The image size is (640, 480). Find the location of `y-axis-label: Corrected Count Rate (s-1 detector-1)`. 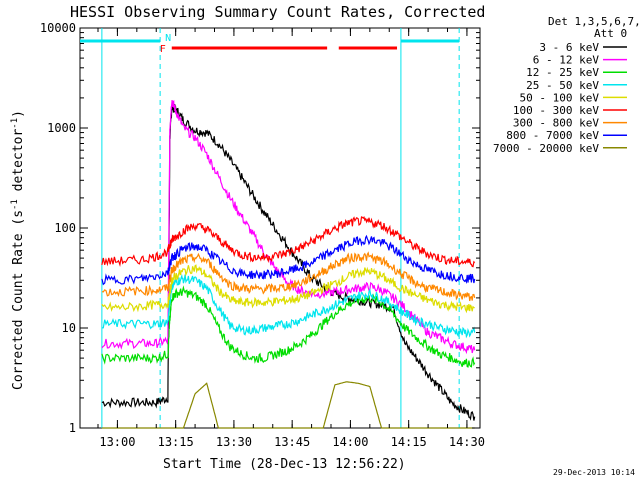

y-axis-label: Corrected Count Rate (s-1 detector-1) is located at coordinates (18, 250).